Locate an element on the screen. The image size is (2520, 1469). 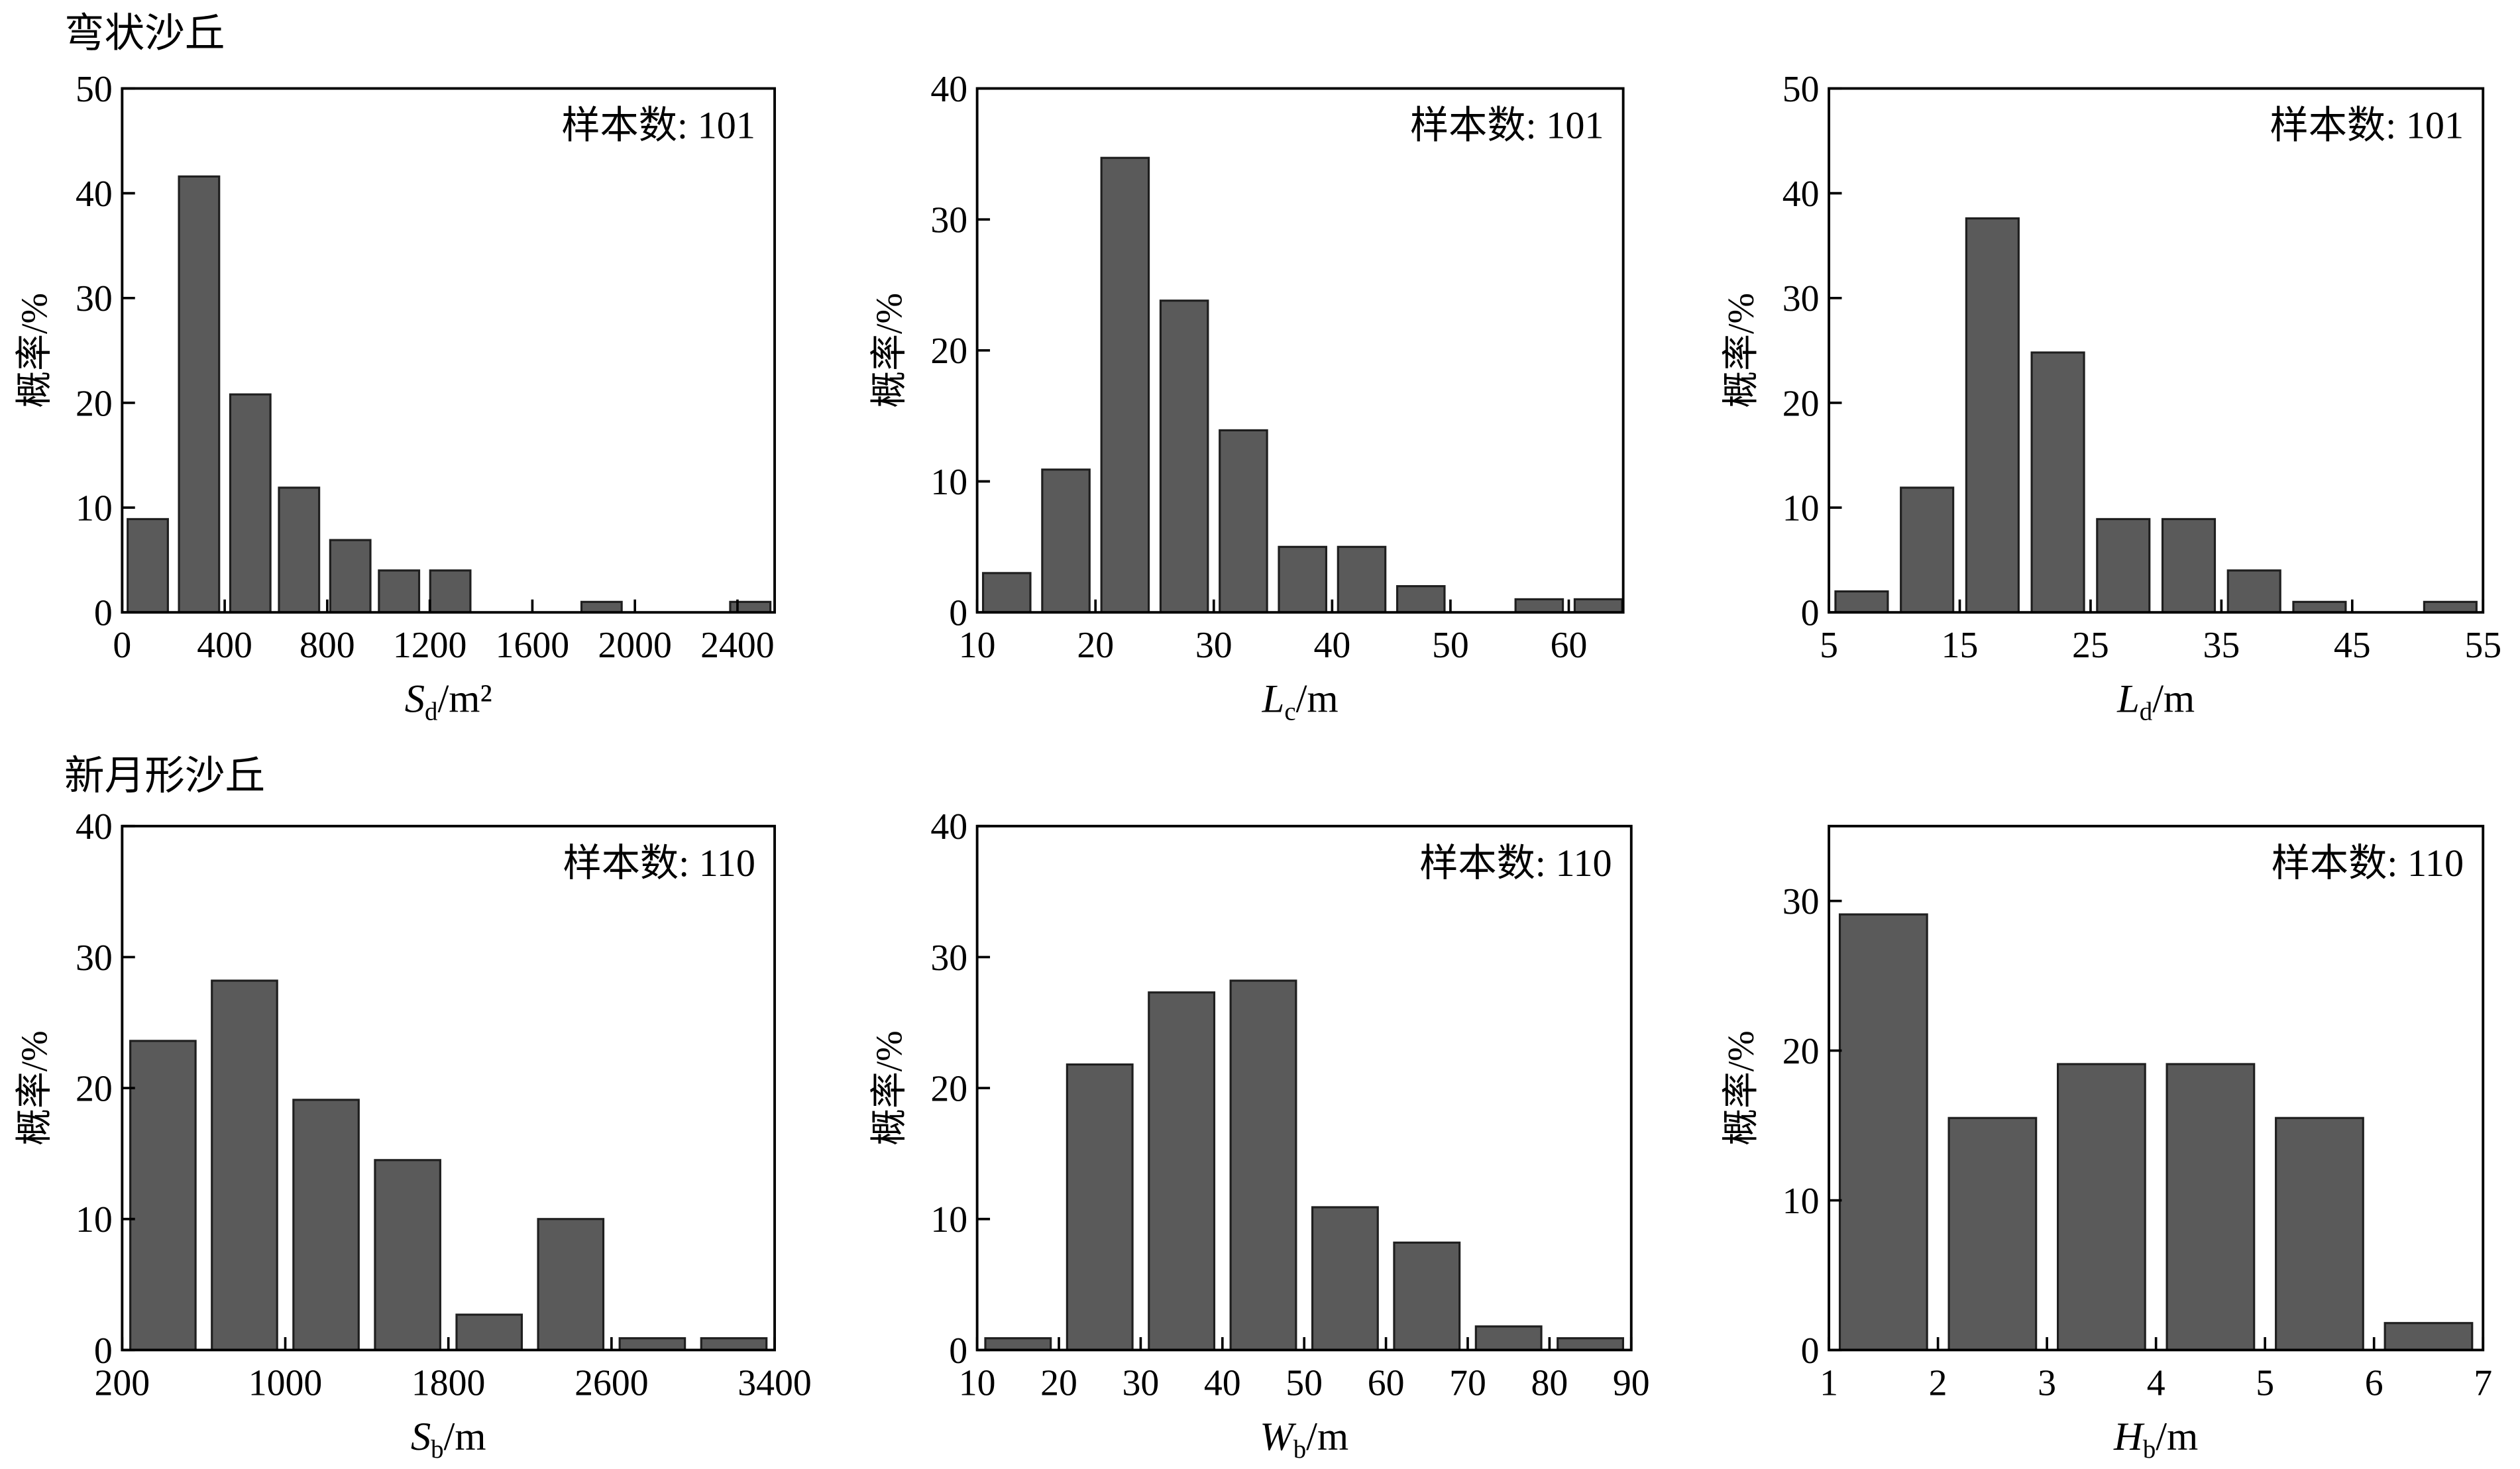
axis-ticks: 1 2 3 4 5 6 7 0 10 20 30 is located at coordinates (2137, 1142).